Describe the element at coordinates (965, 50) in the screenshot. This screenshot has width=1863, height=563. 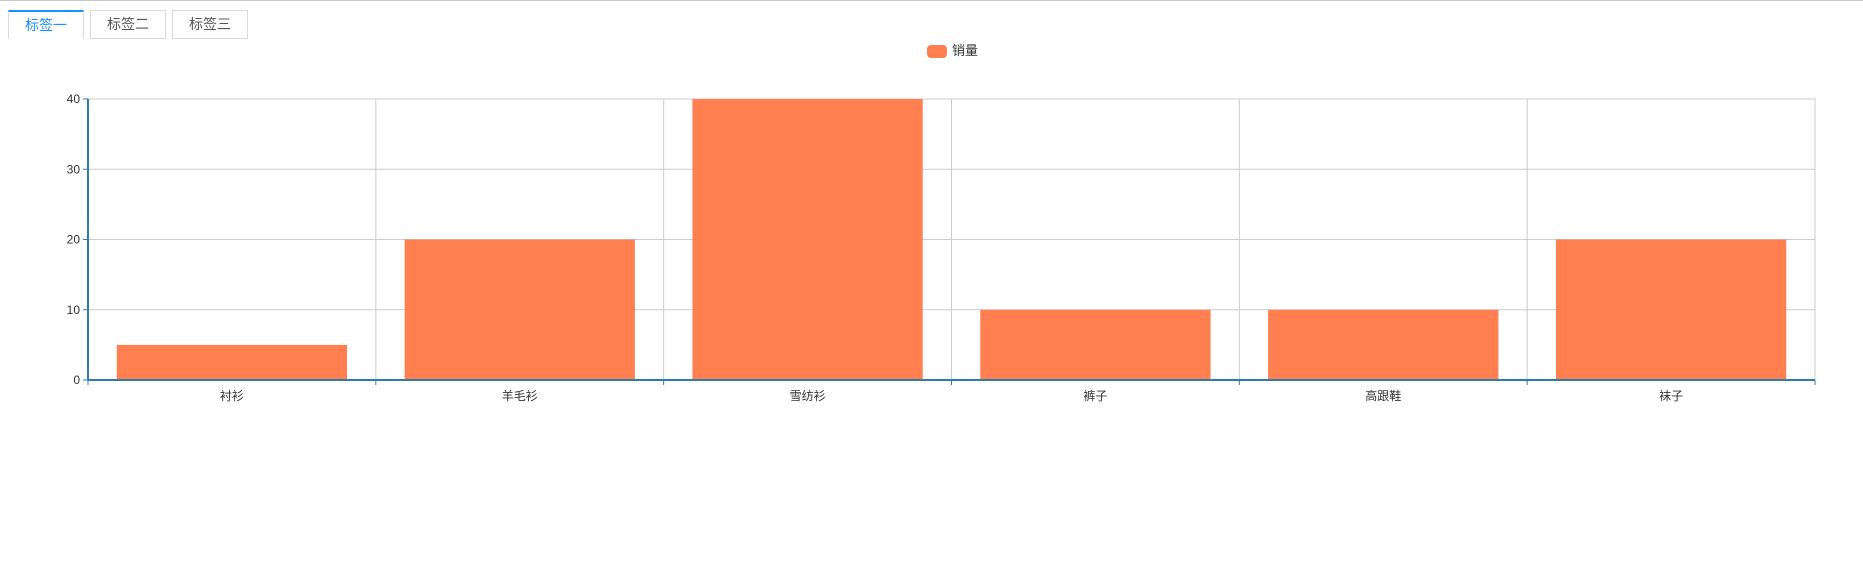
I see `legend-label: 销量` at that location.